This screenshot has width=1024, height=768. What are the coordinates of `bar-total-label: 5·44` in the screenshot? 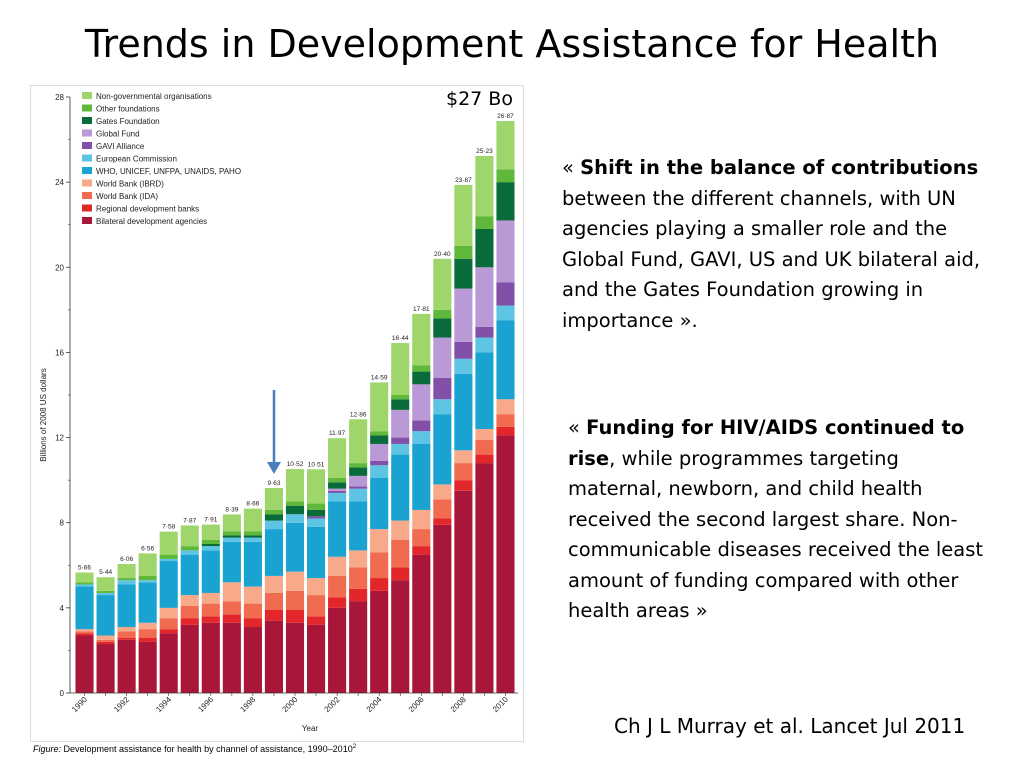 It's located at (105, 572).